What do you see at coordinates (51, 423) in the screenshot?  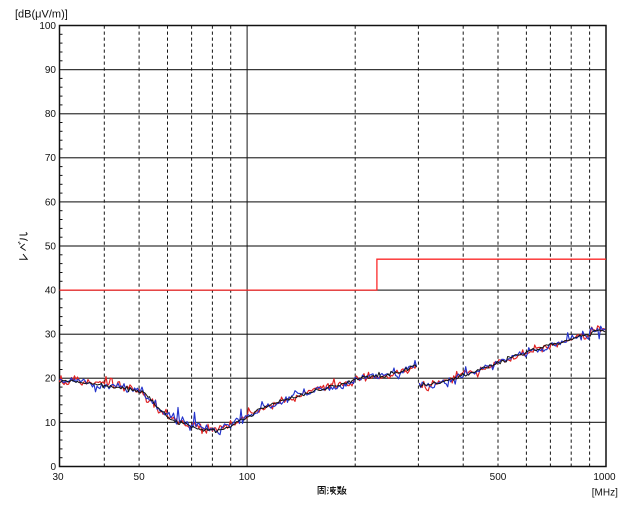 I see `svg-text: 10` at bounding box center [51, 423].